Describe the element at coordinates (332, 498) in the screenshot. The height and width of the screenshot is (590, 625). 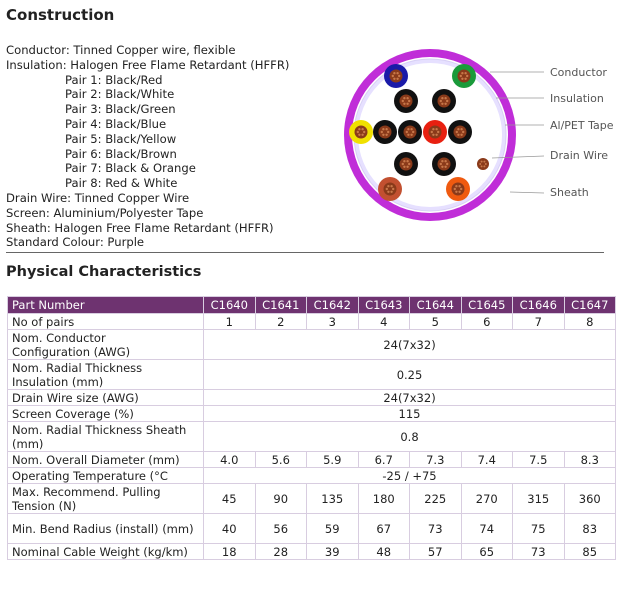
I see `table-cell: 135` at that location.